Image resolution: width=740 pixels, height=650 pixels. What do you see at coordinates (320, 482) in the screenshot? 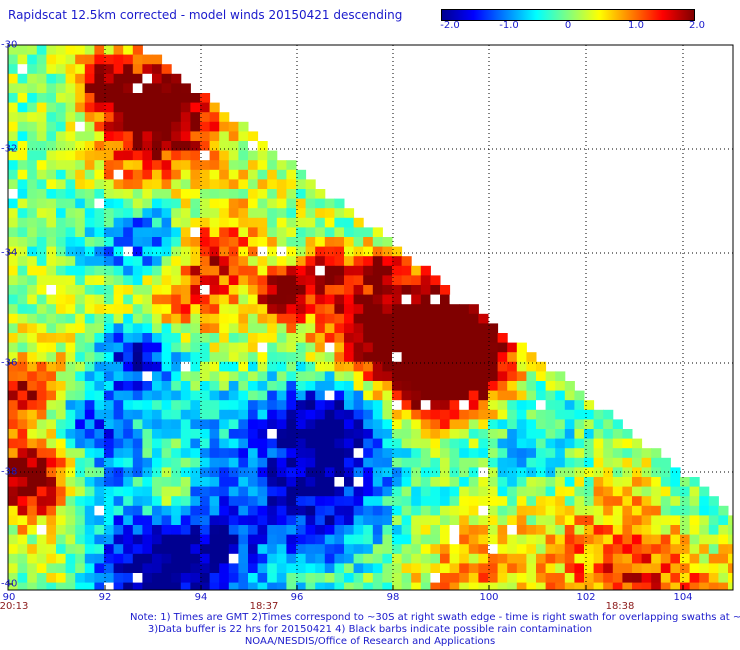
I see `wind-cell-1936` at bounding box center [320, 482].